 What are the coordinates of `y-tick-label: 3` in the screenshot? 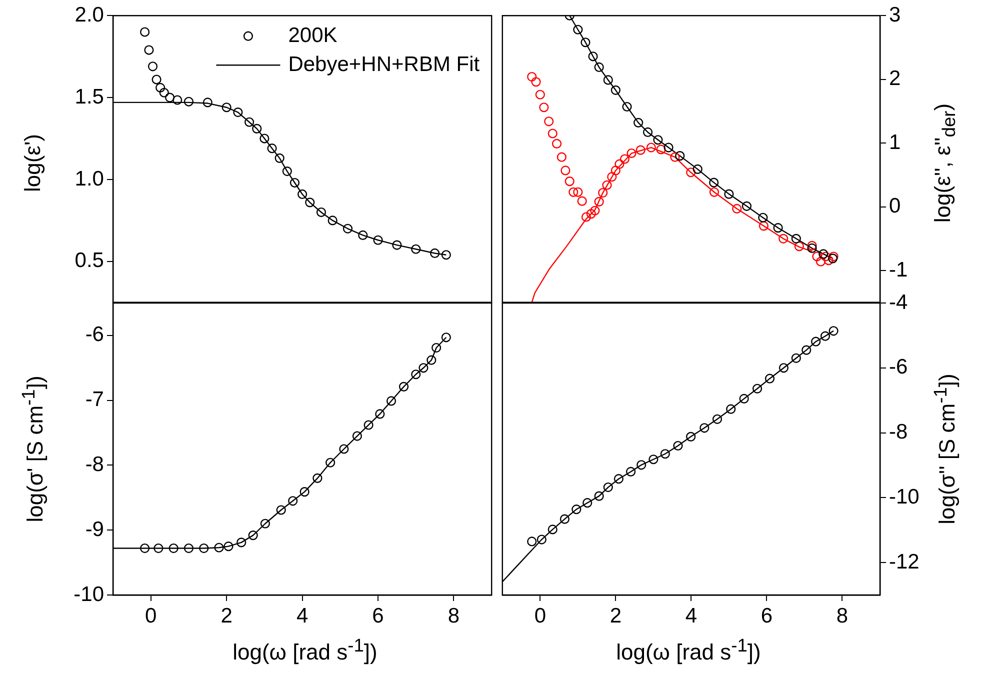 It's located at (895, 14).